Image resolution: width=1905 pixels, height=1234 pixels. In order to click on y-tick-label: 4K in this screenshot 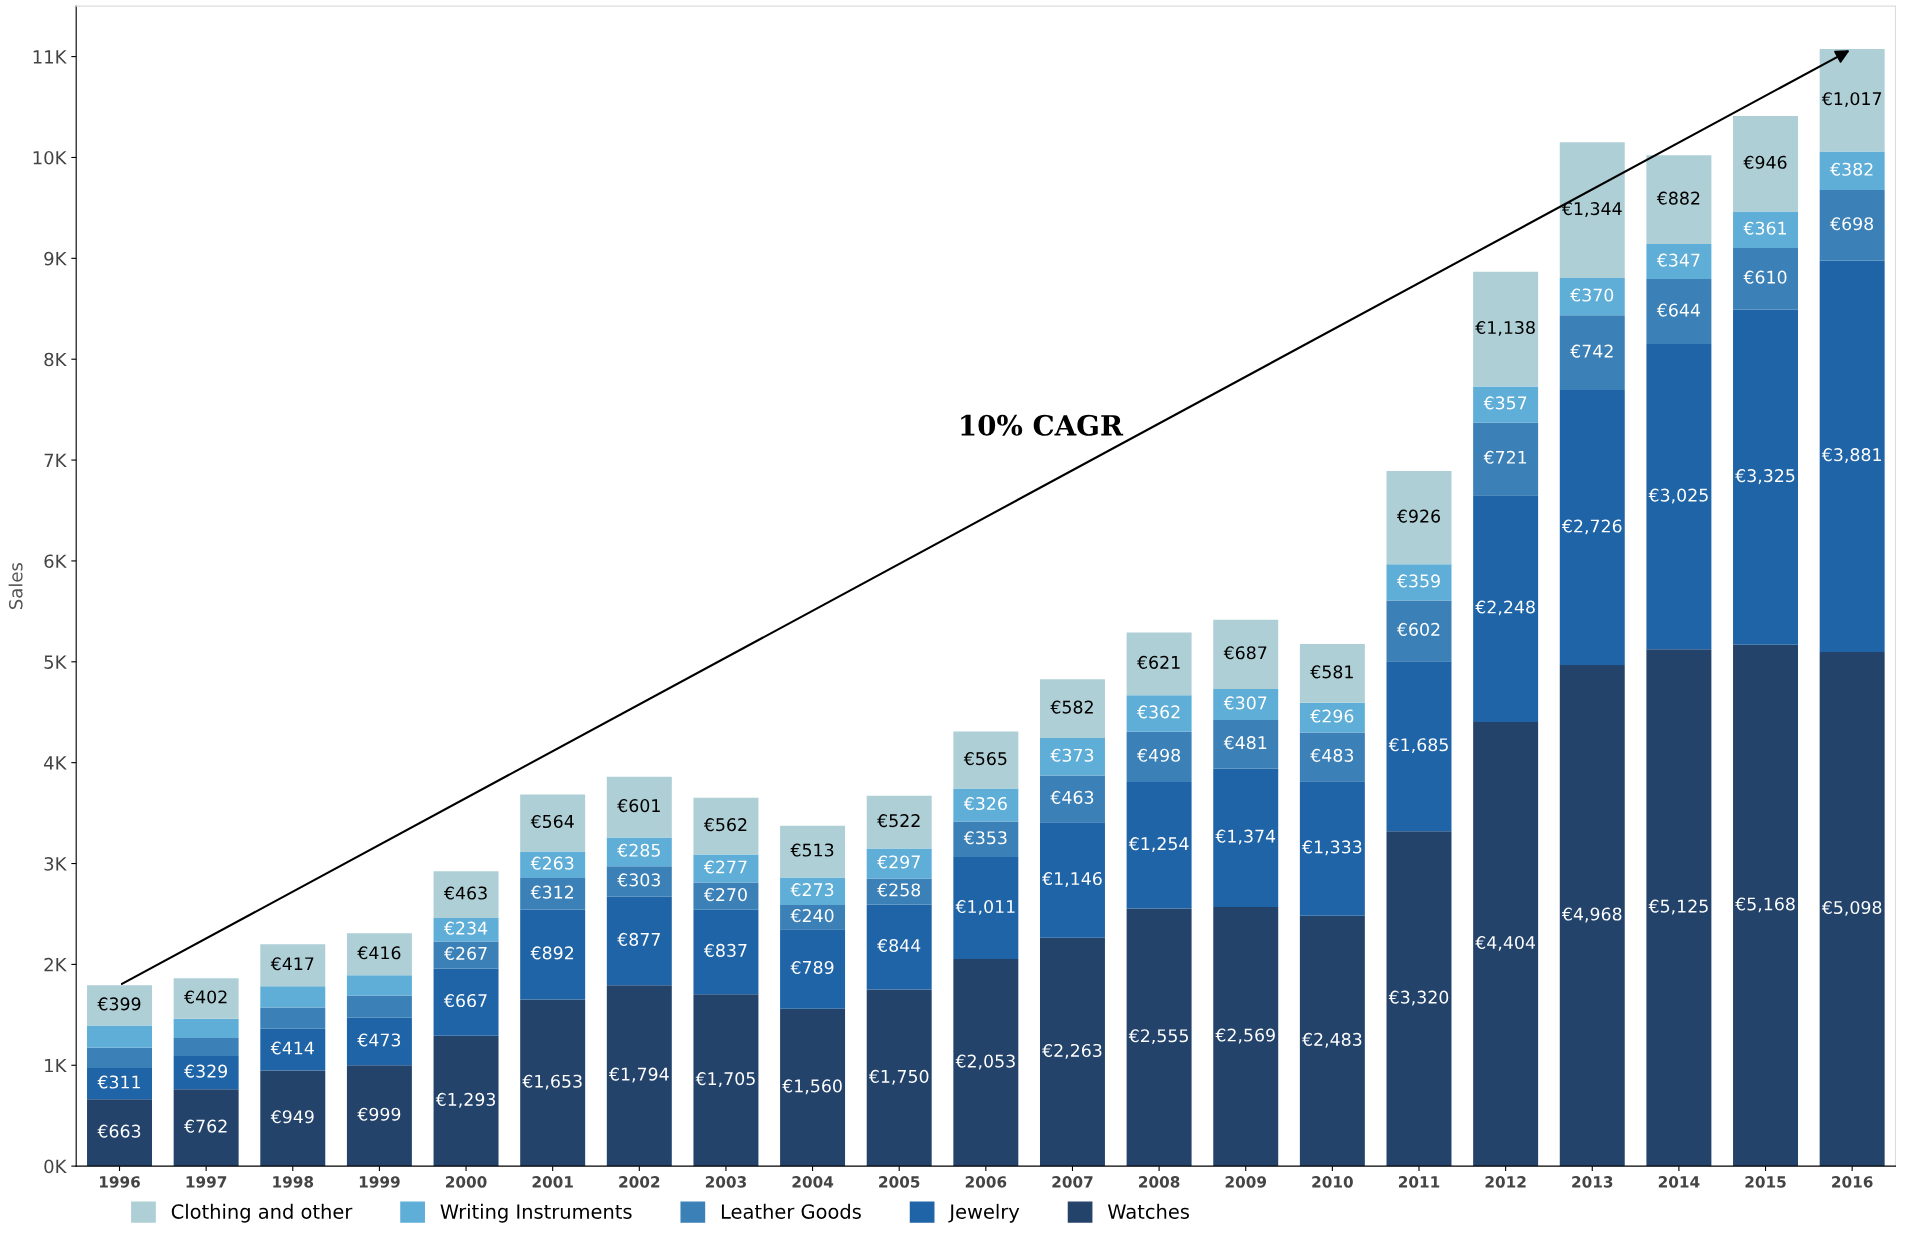, I will do `click(55, 763)`.